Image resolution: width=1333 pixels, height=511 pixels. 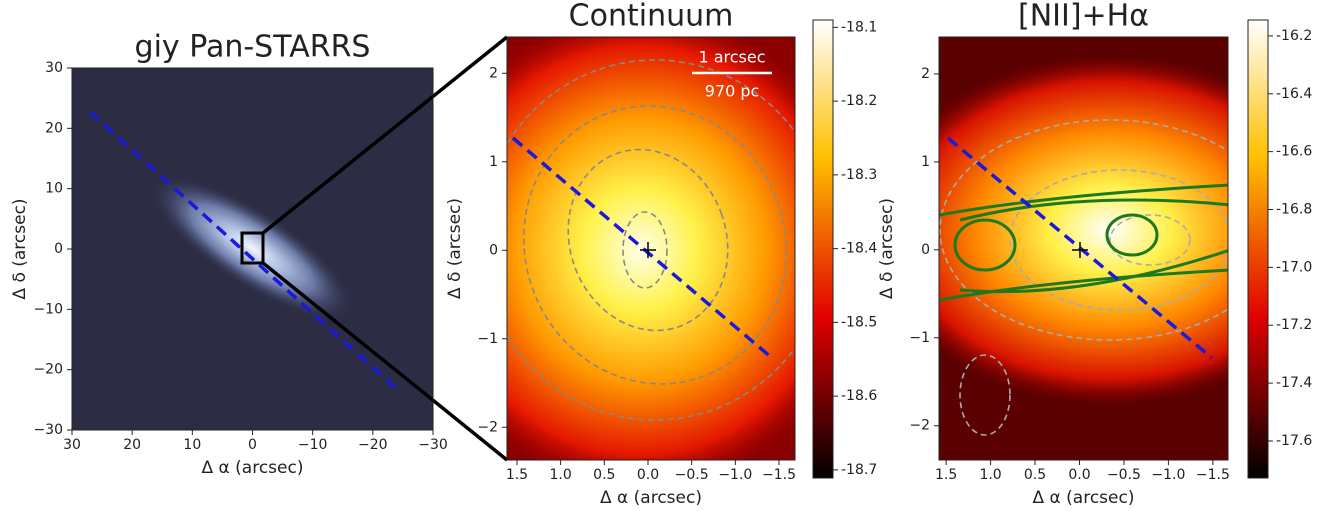 I want to click on y-tick-label: 30, so click(x=54, y=68).